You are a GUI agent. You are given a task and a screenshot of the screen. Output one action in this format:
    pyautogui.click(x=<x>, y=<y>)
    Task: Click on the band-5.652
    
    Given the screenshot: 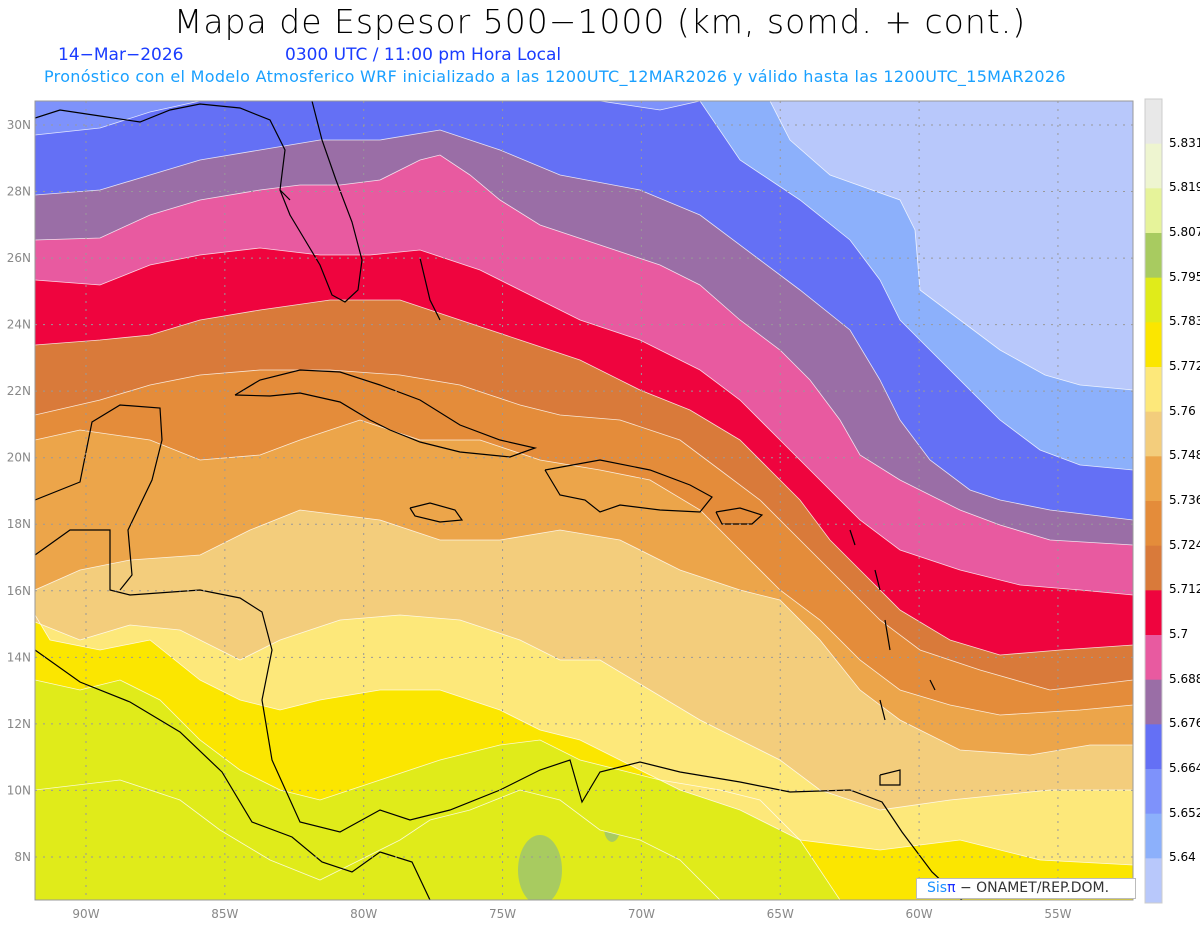 What is the action you would take?
    pyautogui.click(x=367, y=118)
    